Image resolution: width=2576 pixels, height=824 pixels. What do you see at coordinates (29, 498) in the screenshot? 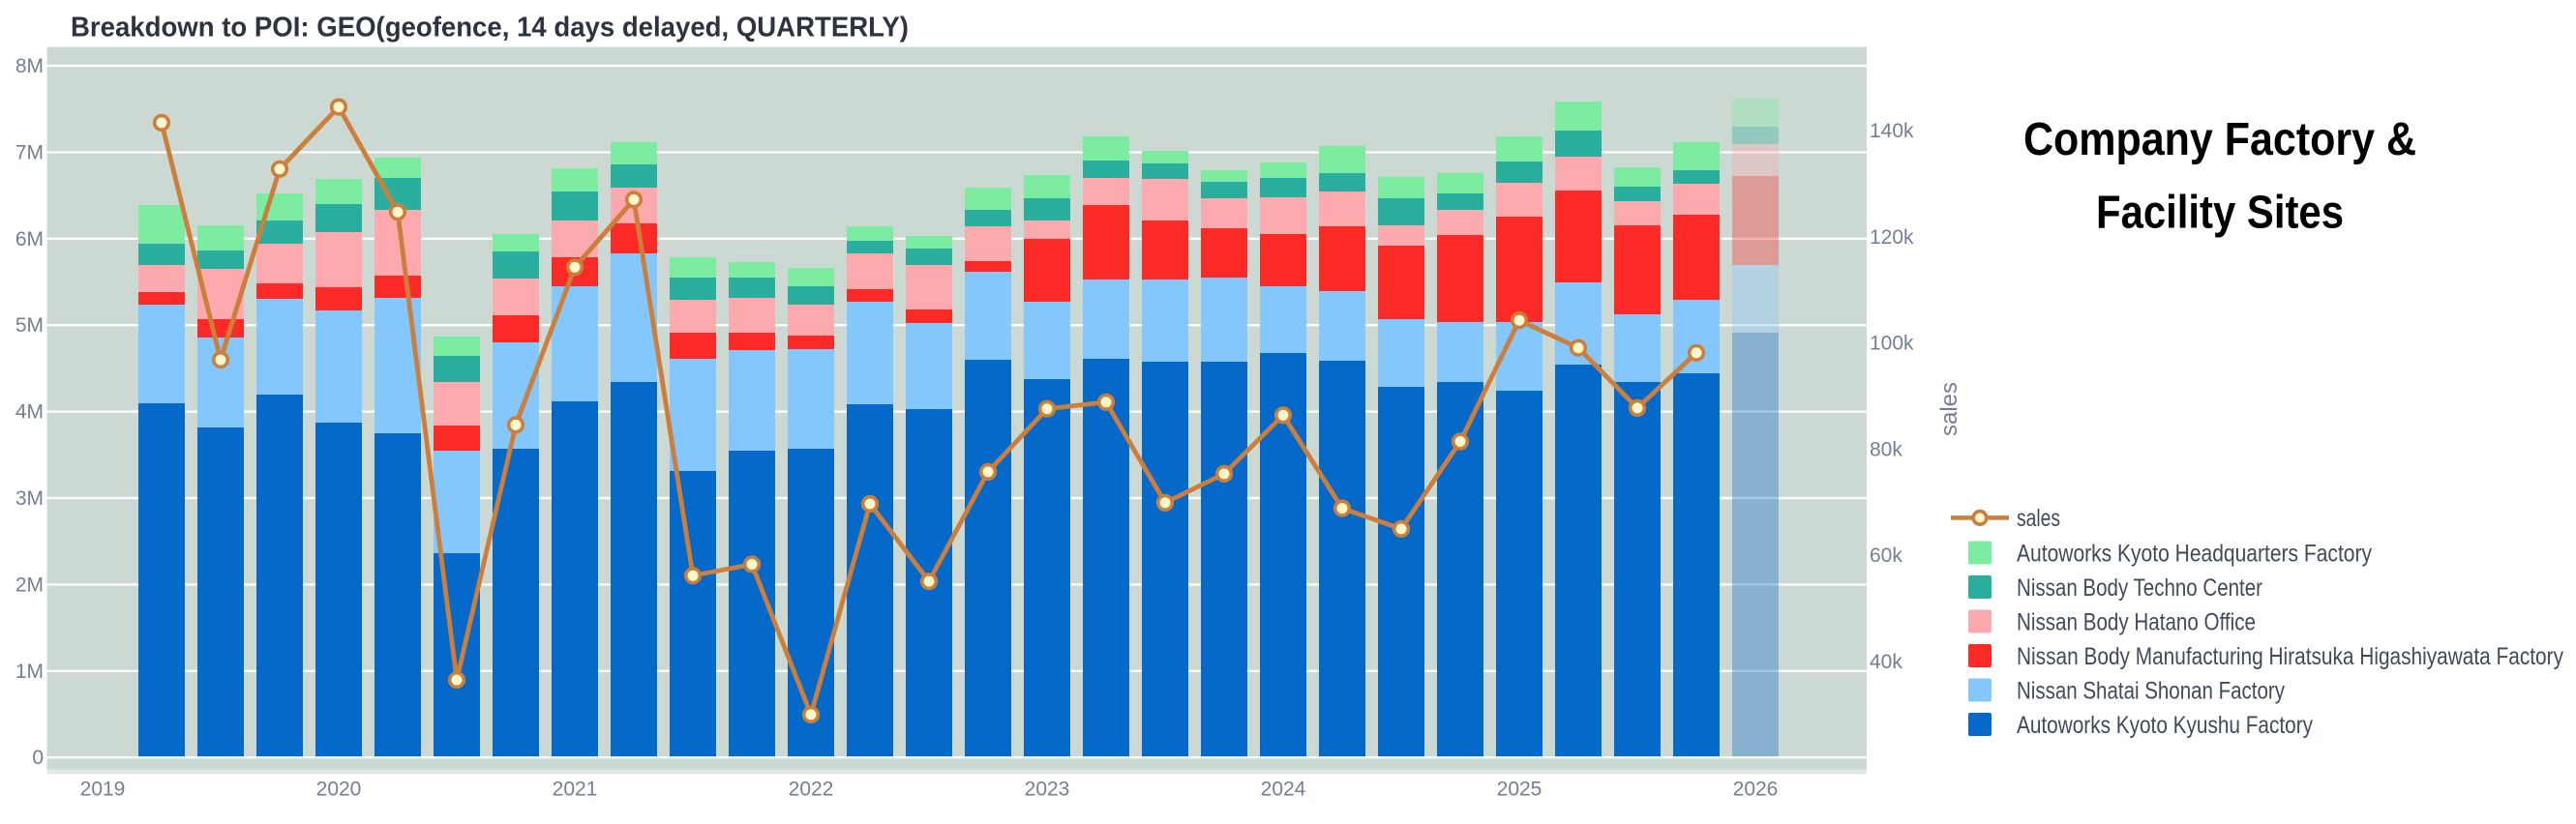
I see `svg-text: 3M` at bounding box center [29, 498].